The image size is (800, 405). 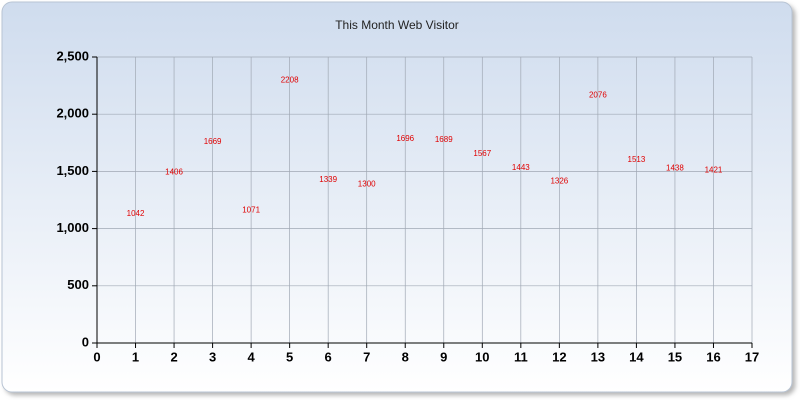 I want to click on data-label: 2208, so click(x=290, y=80).